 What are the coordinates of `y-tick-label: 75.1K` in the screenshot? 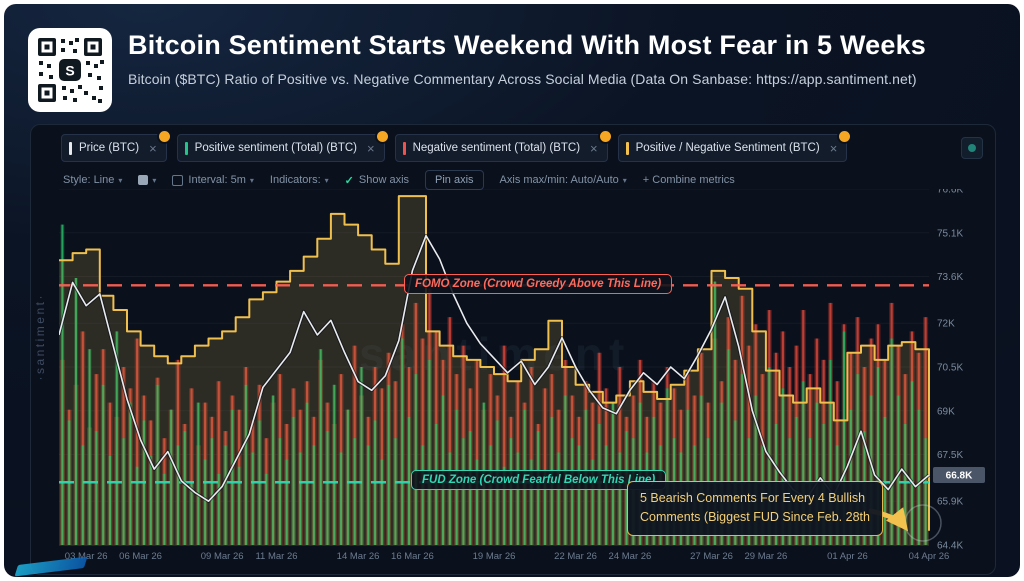 It's located at (950, 233).